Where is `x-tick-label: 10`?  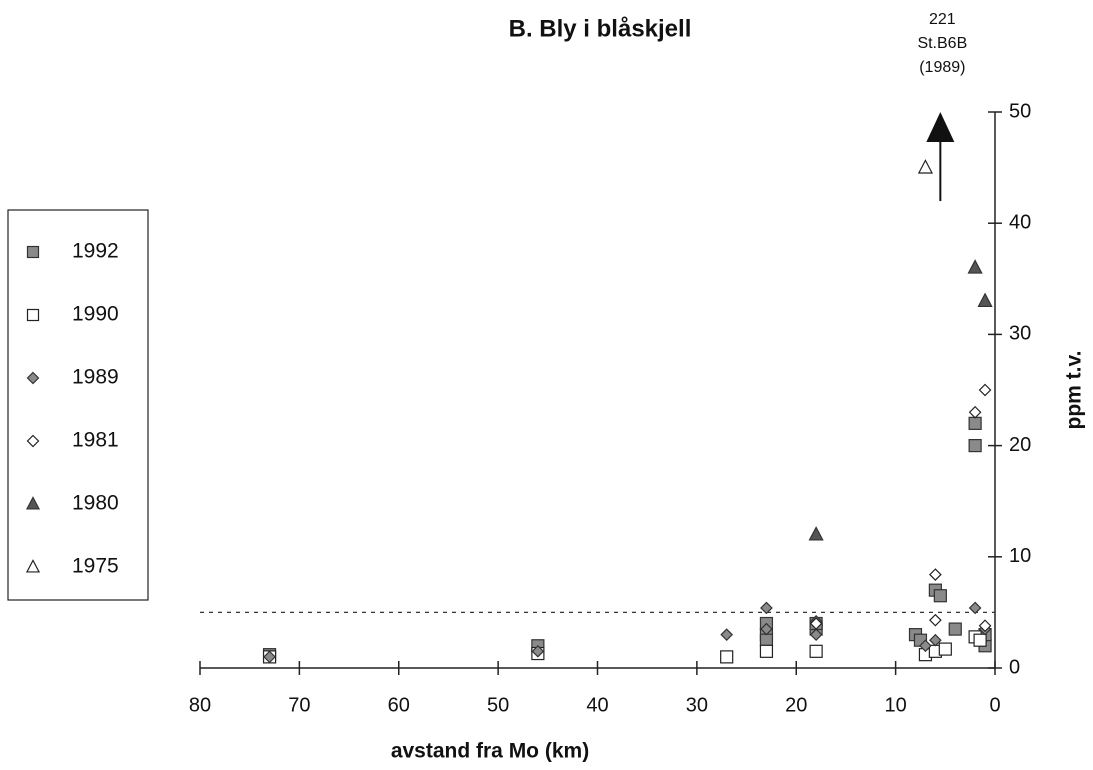 x-tick-label: 10 is located at coordinates (896, 705).